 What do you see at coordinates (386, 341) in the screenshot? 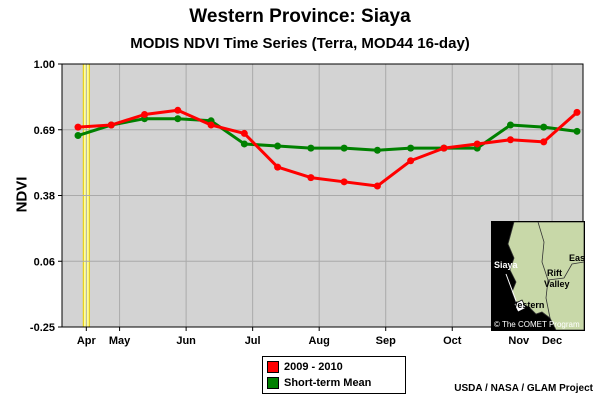
I see `x-tick-label: Sep` at bounding box center [386, 341].